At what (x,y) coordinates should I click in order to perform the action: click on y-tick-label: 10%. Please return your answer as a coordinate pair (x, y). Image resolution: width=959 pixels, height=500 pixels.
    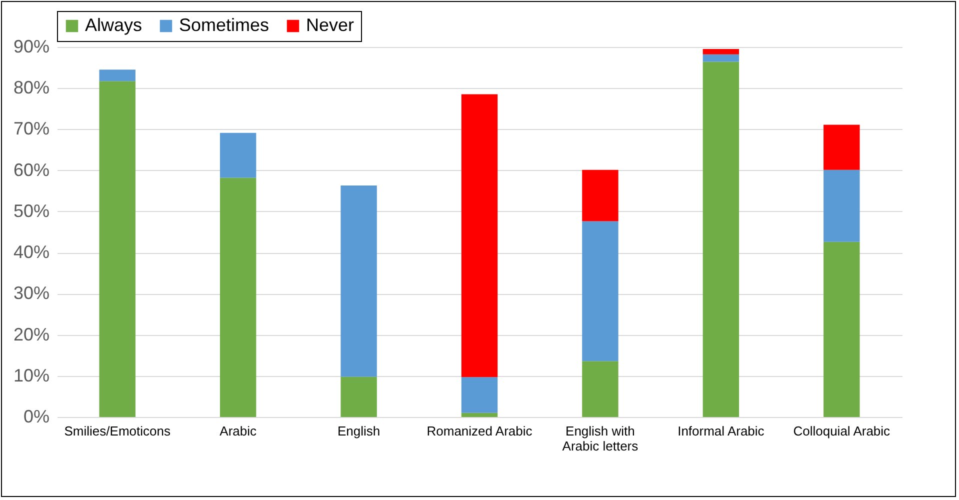
    Looking at the image, I should click on (31, 375).